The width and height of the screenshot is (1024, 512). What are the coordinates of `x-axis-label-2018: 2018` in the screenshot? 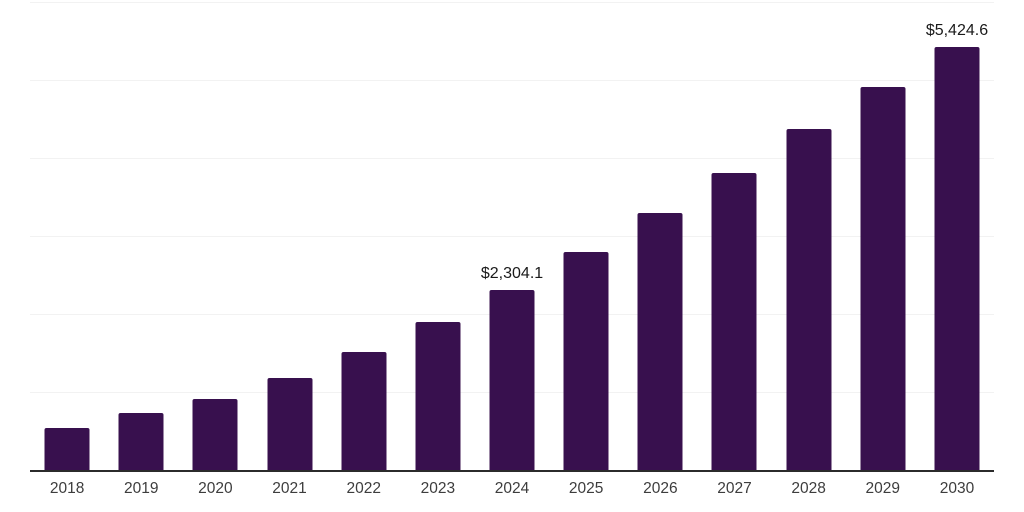 It's located at (67, 488).